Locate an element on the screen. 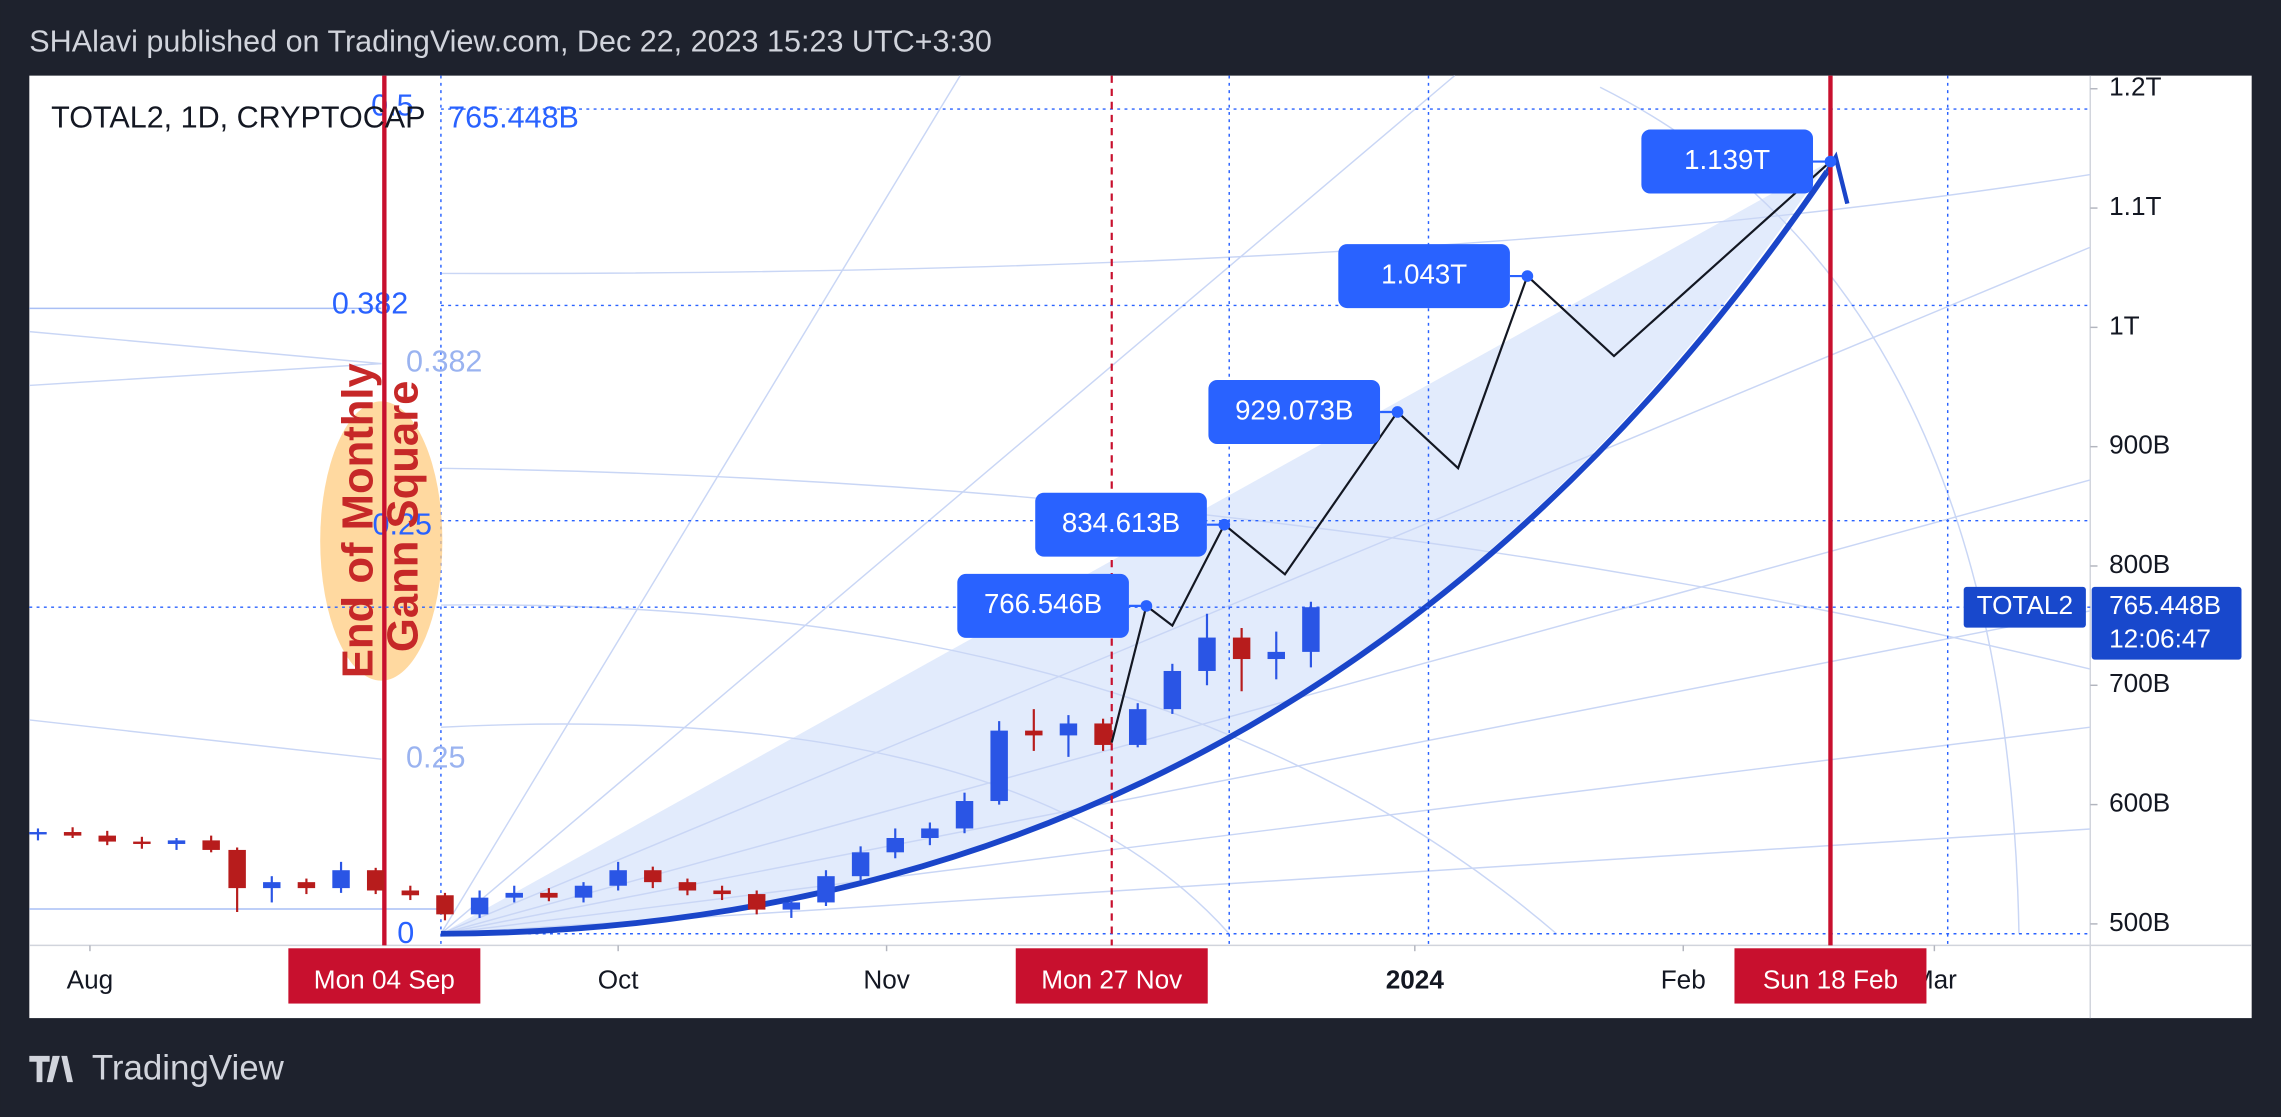 The height and width of the screenshot is (1117, 2281). price-tag-box is located at coordinates (2166, 623).